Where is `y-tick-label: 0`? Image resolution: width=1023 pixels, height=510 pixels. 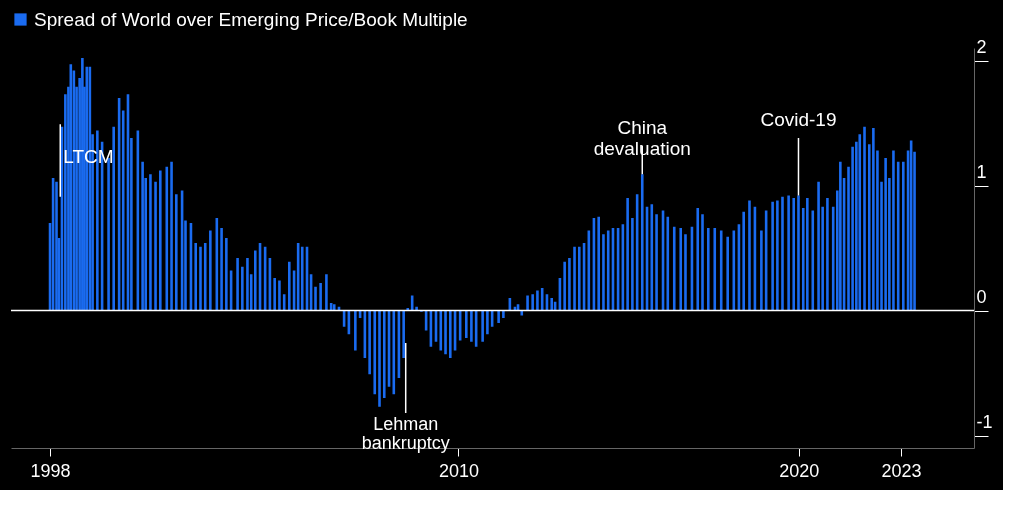 y-tick-label: 0 is located at coordinates (981, 297).